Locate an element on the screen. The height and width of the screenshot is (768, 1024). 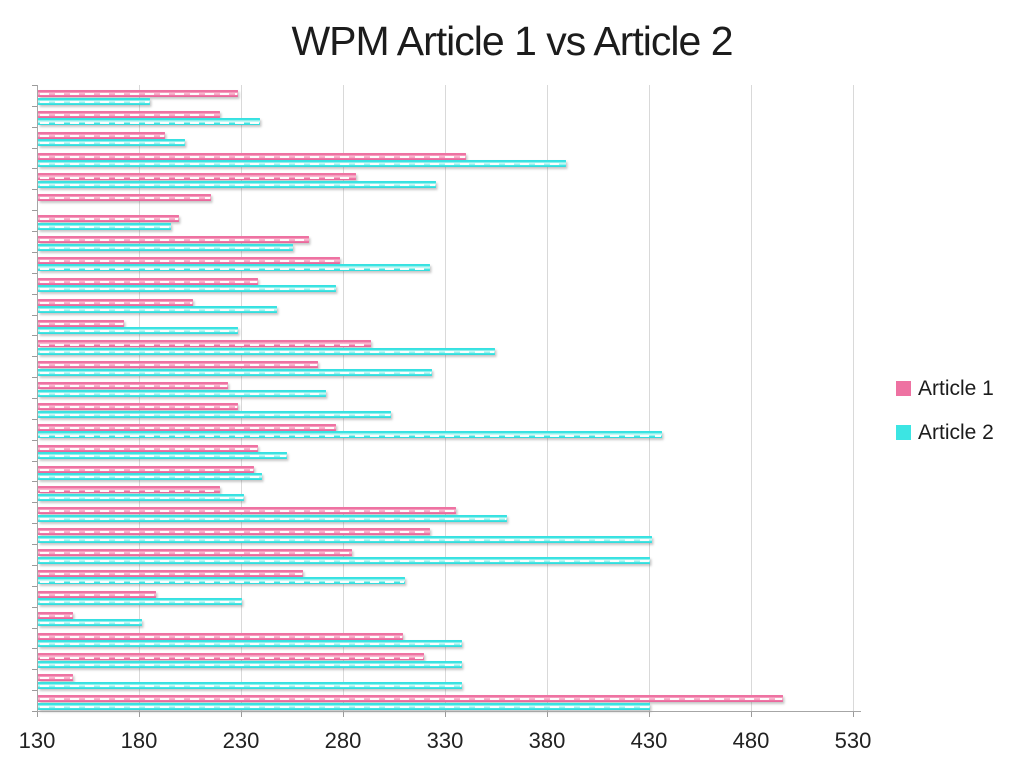
x-axis-line is located at coordinates (448, 711).